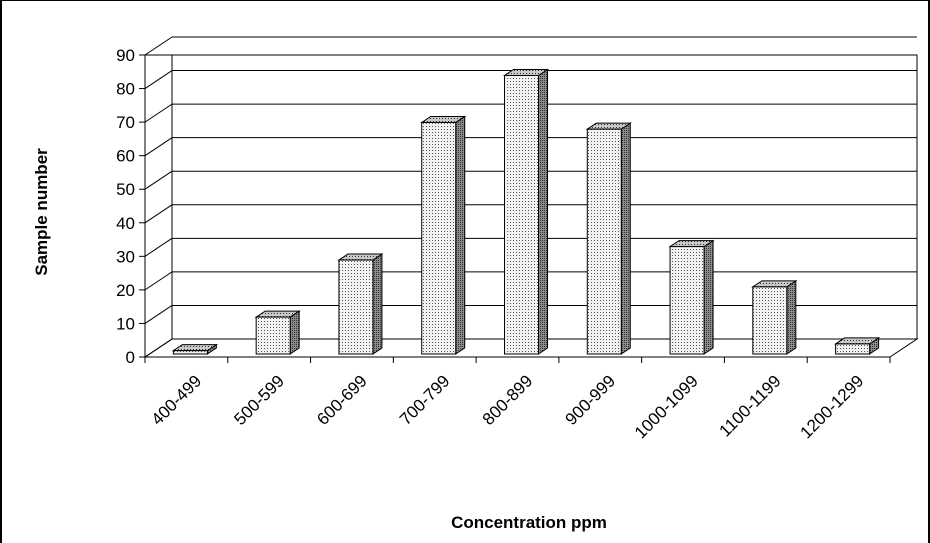 Image resolution: width=930 pixels, height=543 pixels. What do you see at coordinates (750, 405) in the screenshot?
I see `x-tick-label: 1100-1199` at bounding box center [750, 405].